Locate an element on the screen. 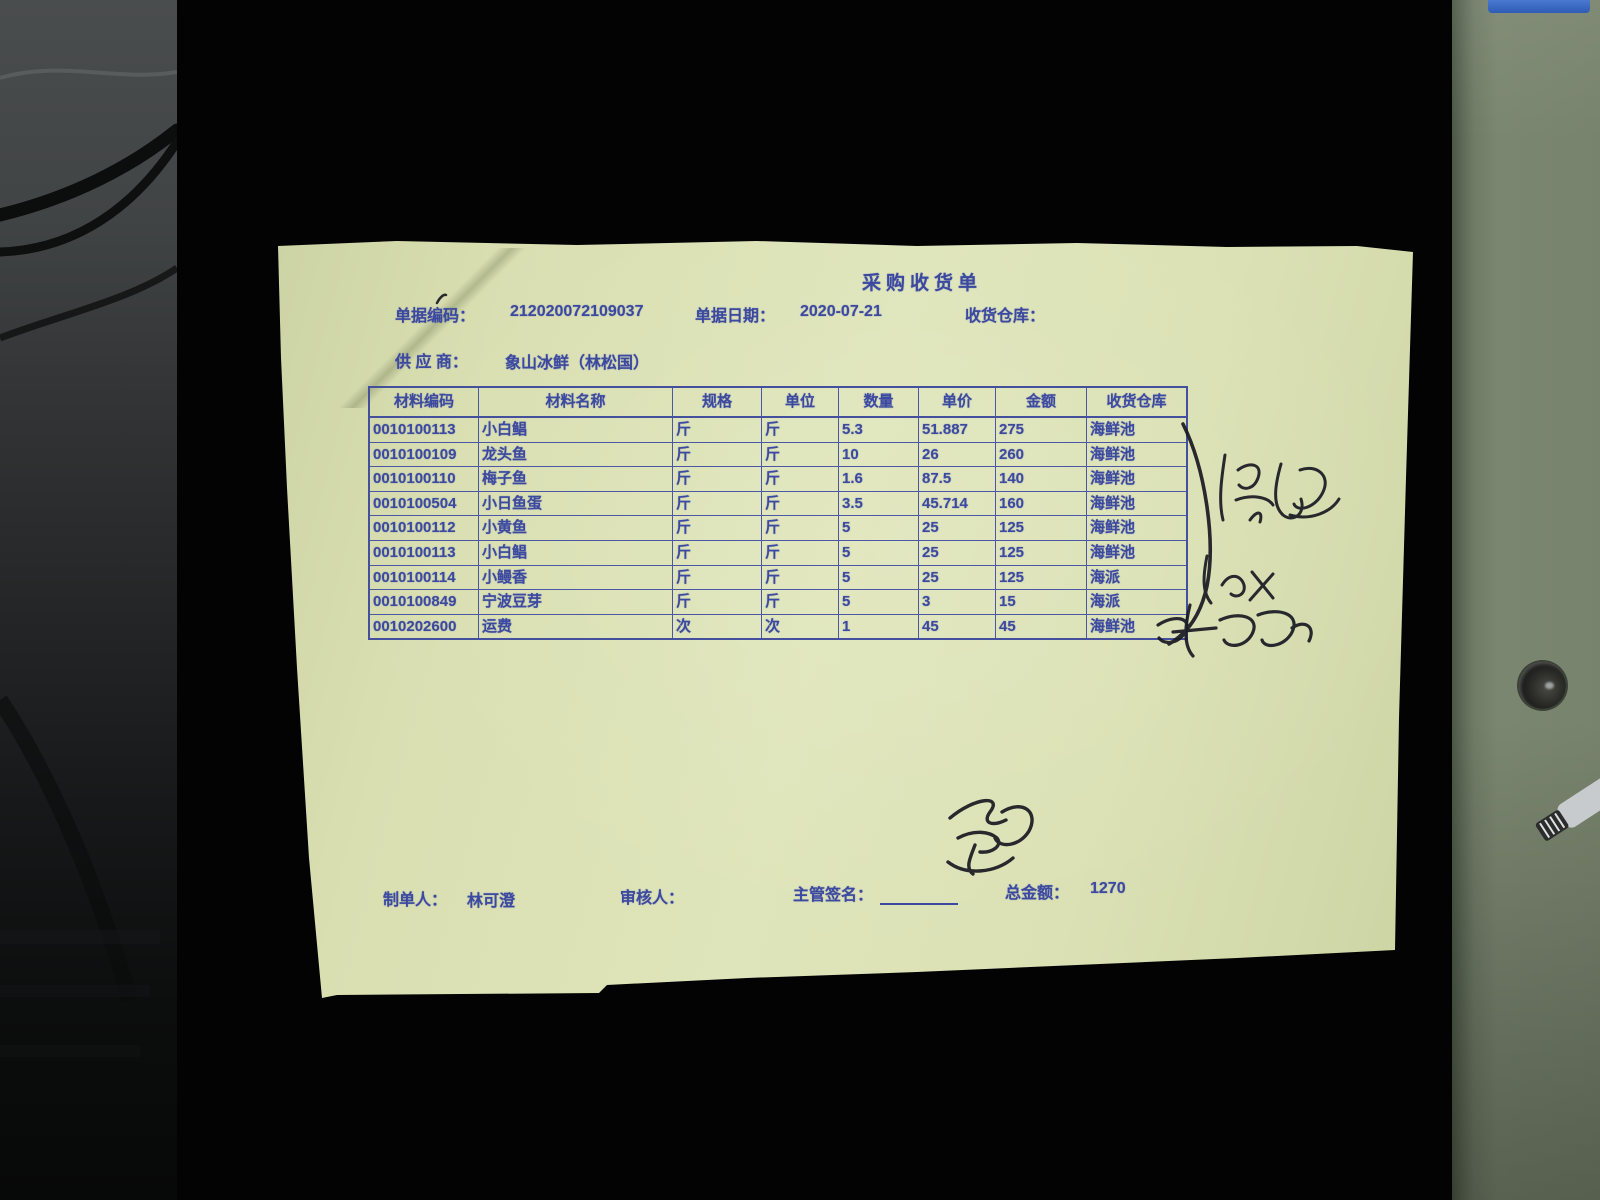 This screenshot has width=1600, height=1200. cell-code: 0010100114 is located at coordinates (424, 578).